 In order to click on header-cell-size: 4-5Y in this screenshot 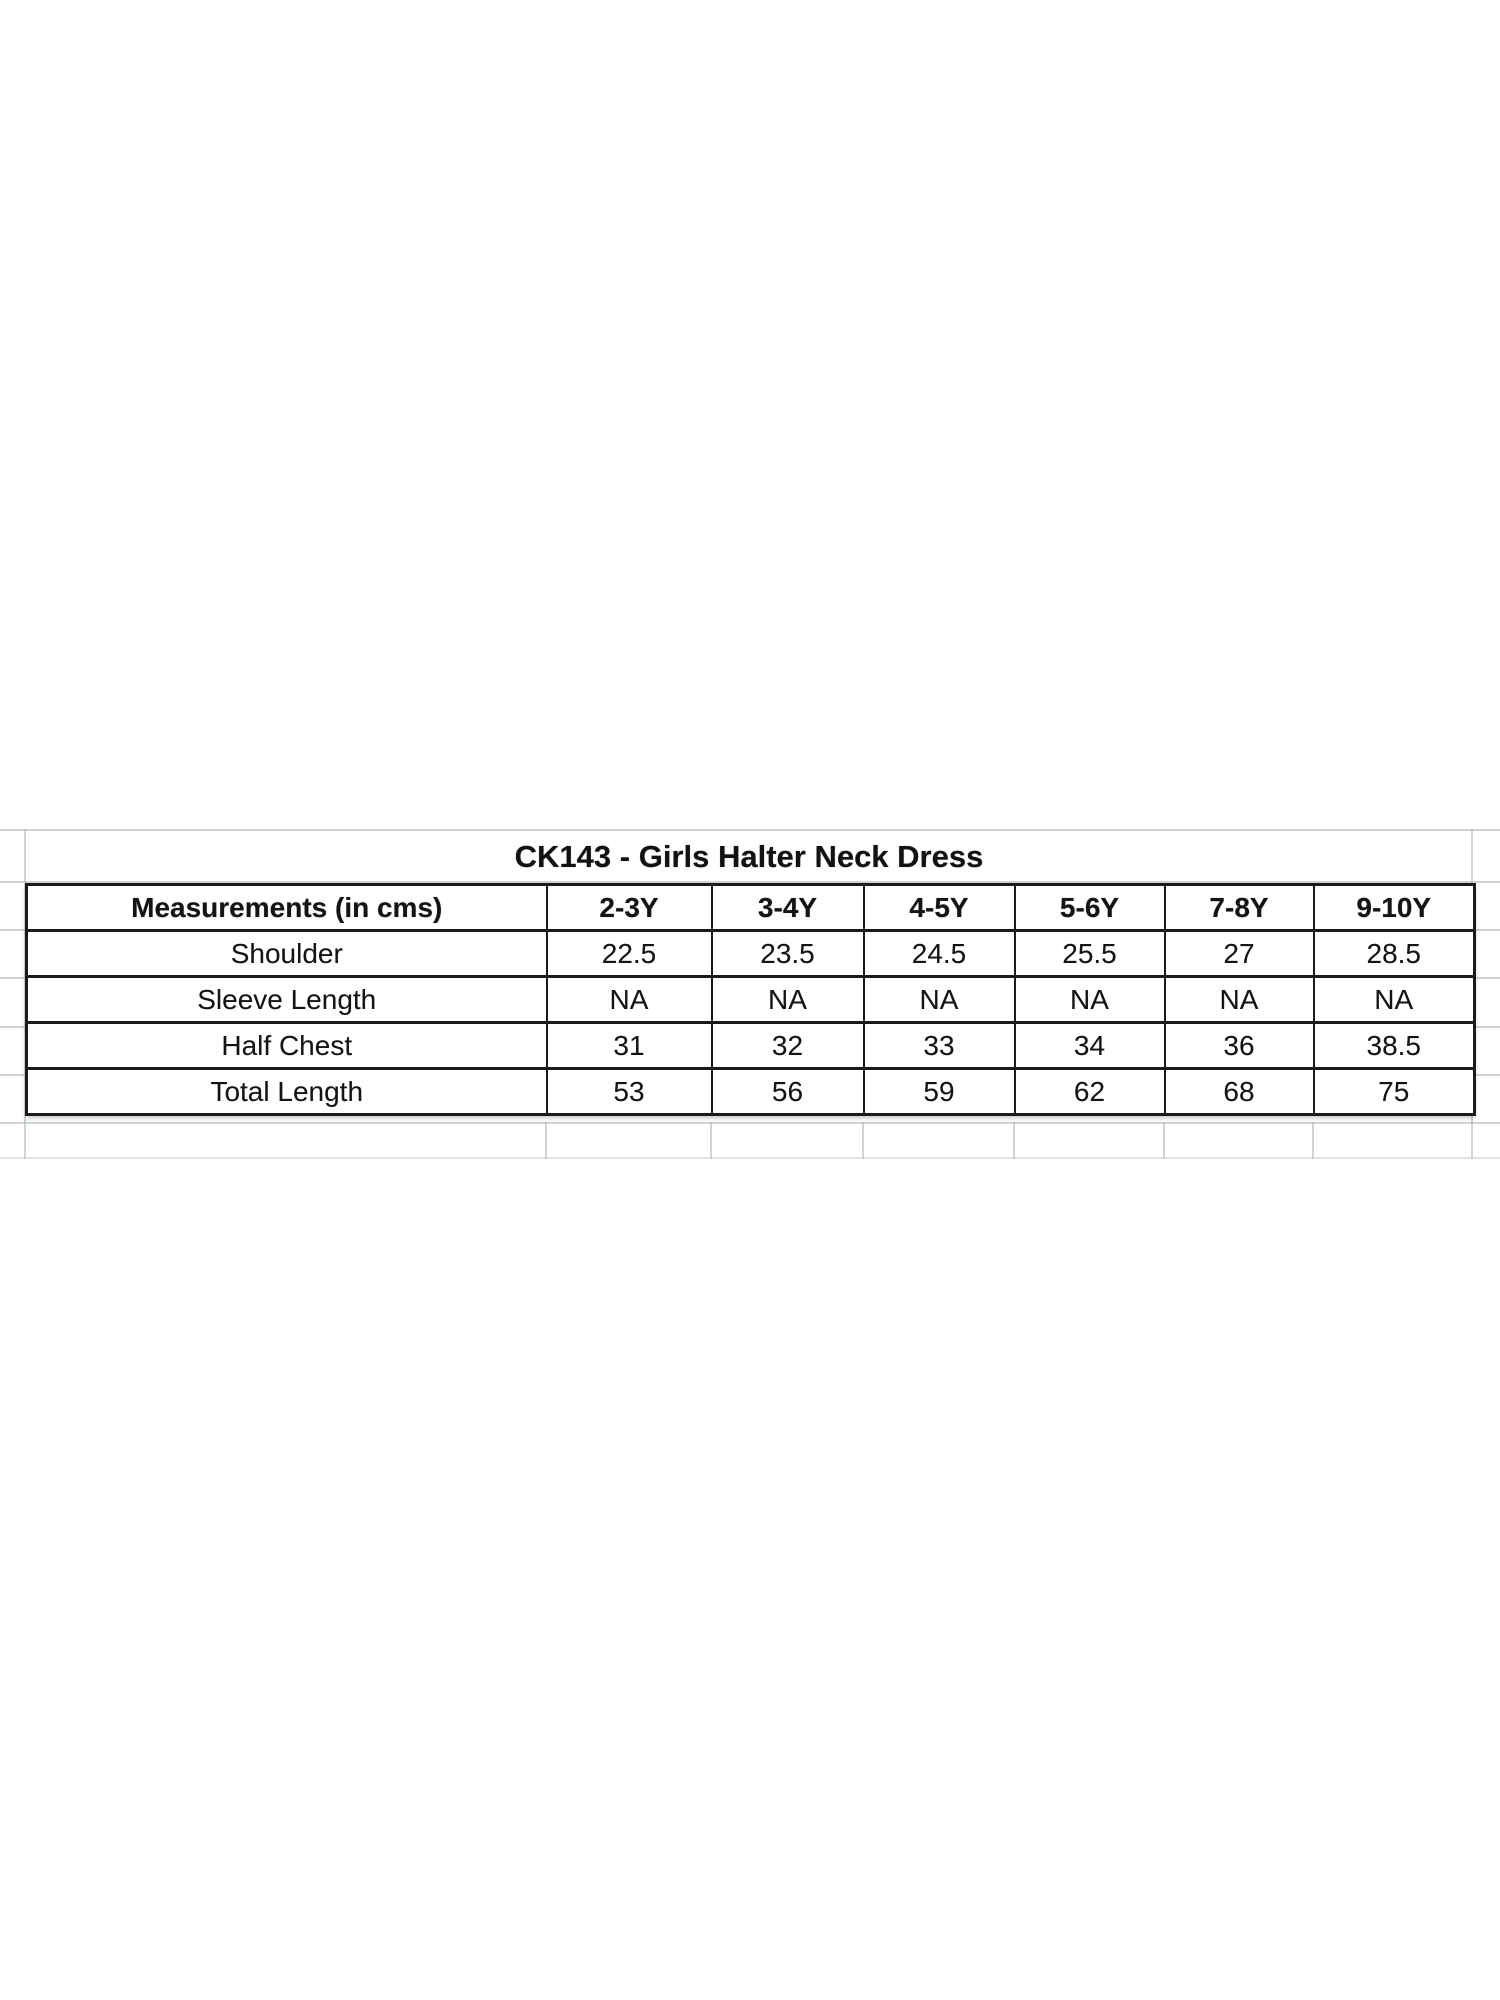, I will do `click(939, 907)`.